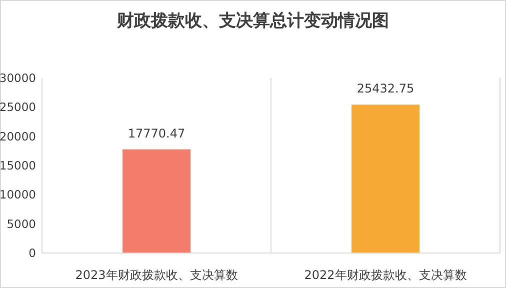  Describe the element at coordinates (385, 275) in the screenshot. I see `x-tick-label: 2022年财政拨款收、支决算数` at that location.